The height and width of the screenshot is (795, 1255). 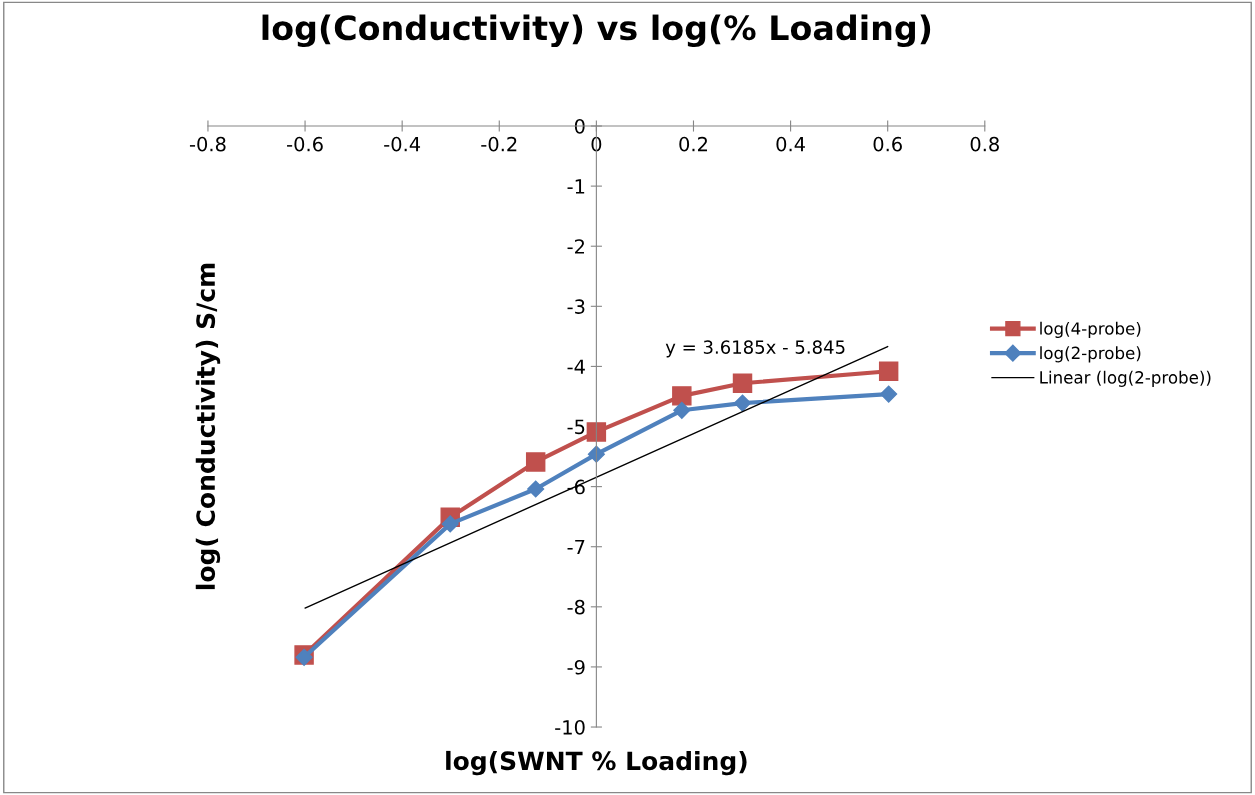 I want to click on y-tick-label: -8, so click(x=576, y=607).